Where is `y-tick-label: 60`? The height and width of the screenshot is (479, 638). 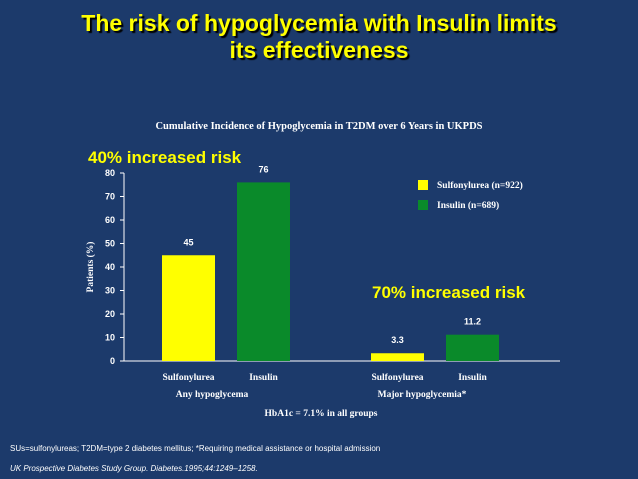 y-tick-label: 60 is located at coordinates (110, 220).